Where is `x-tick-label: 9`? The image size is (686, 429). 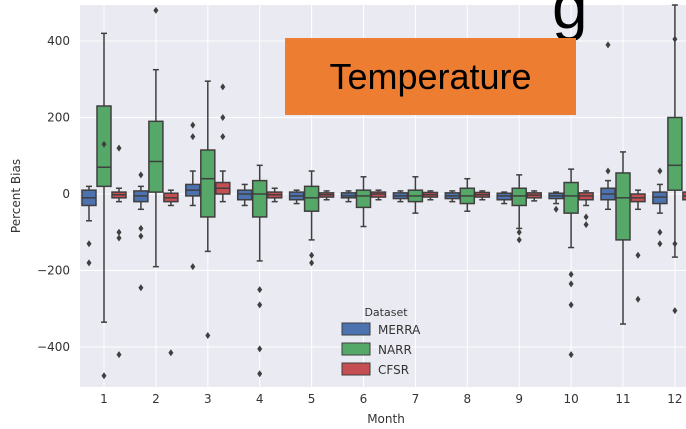 x-tick-label: 9 is located at coordinates (519, 399).